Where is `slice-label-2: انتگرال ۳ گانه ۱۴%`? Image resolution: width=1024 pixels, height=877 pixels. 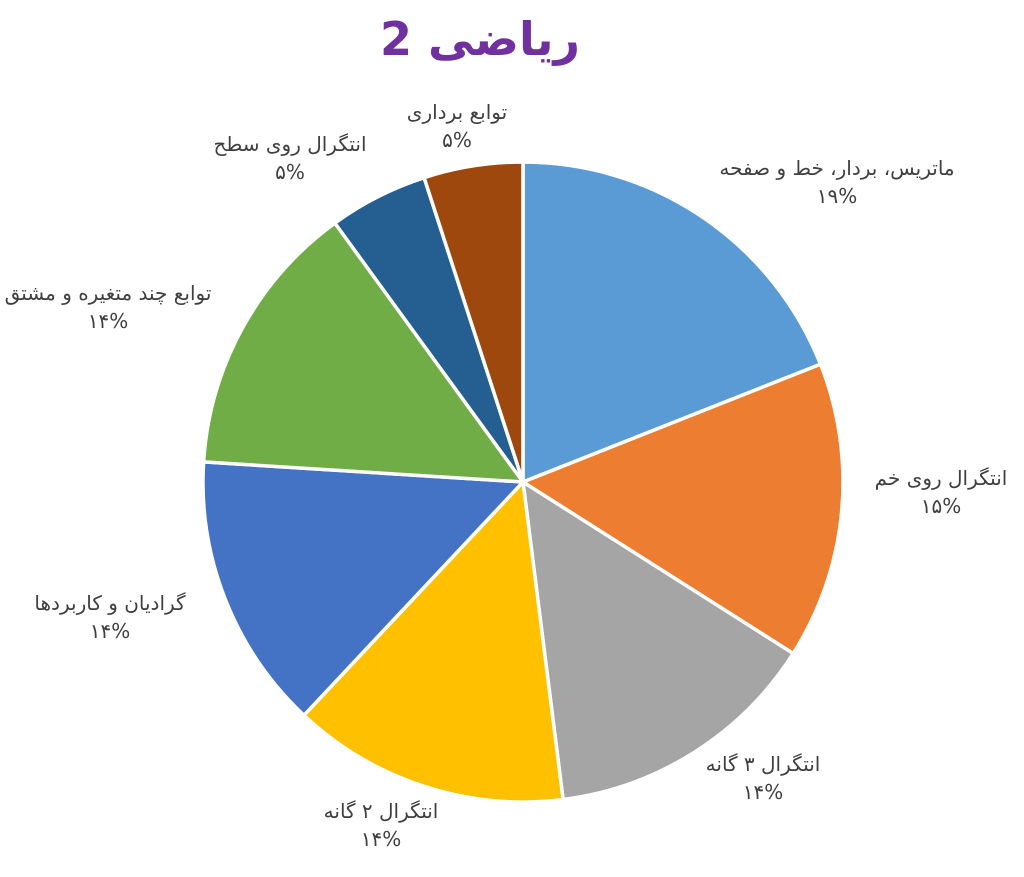 slice-label-2: انتگرال ۳ گانه ۱۴% is located at coordinates (763, 778).